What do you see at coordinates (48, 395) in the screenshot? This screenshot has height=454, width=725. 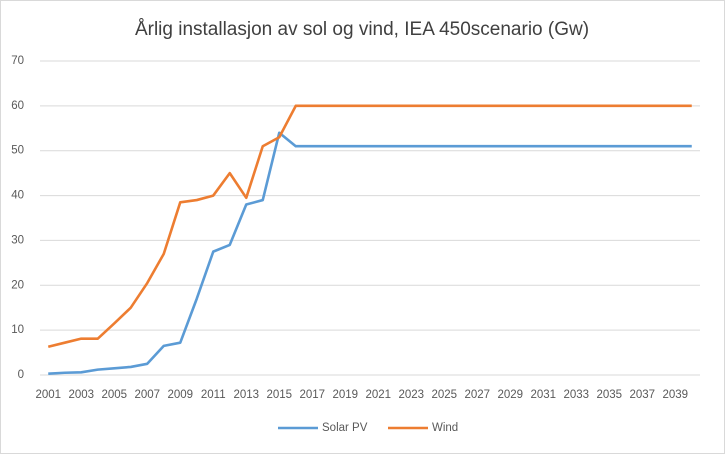 I see `x-tick-label: 2001` at bounding box center [48, 395].